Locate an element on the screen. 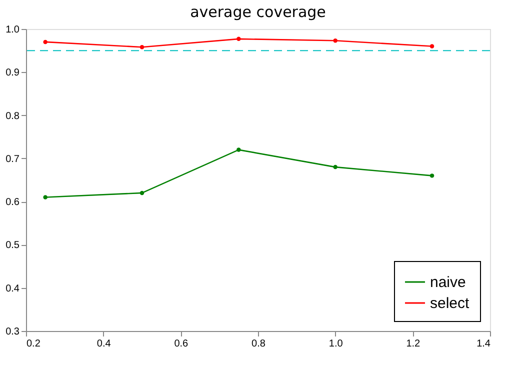 The image size is (520, 370). x-tick-label: 1.0 is located at coordinates (336, 344).